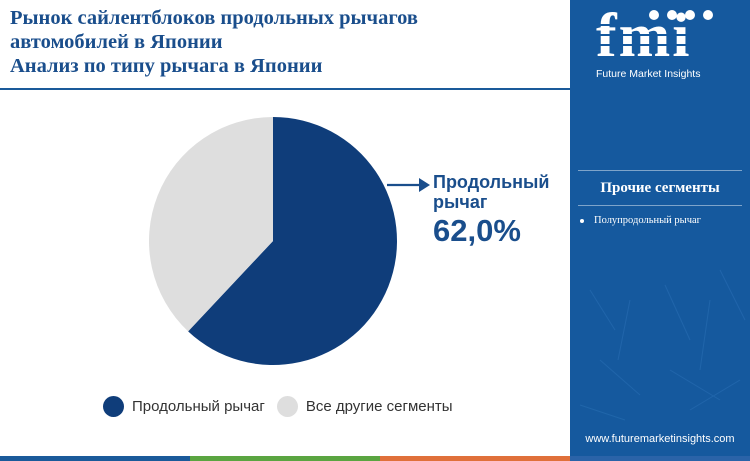 Image resolution: width=750 pixels, height=461 pixels. What do you see at coordinates (660, 205) in the screenshot?
I see `panel-divider-bottom` at bounding box center [660, 205].